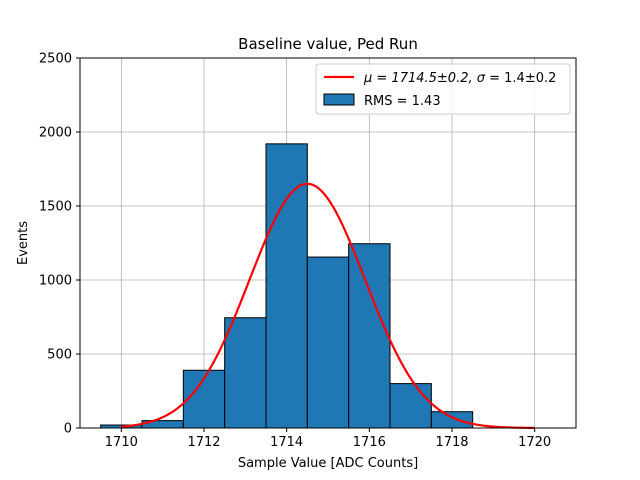 The image size is (640, 480). What do you see at coordinates (55, 207) in the screenshot?
I see `y-tick-label: 1500` at bounding box center [55, 207].